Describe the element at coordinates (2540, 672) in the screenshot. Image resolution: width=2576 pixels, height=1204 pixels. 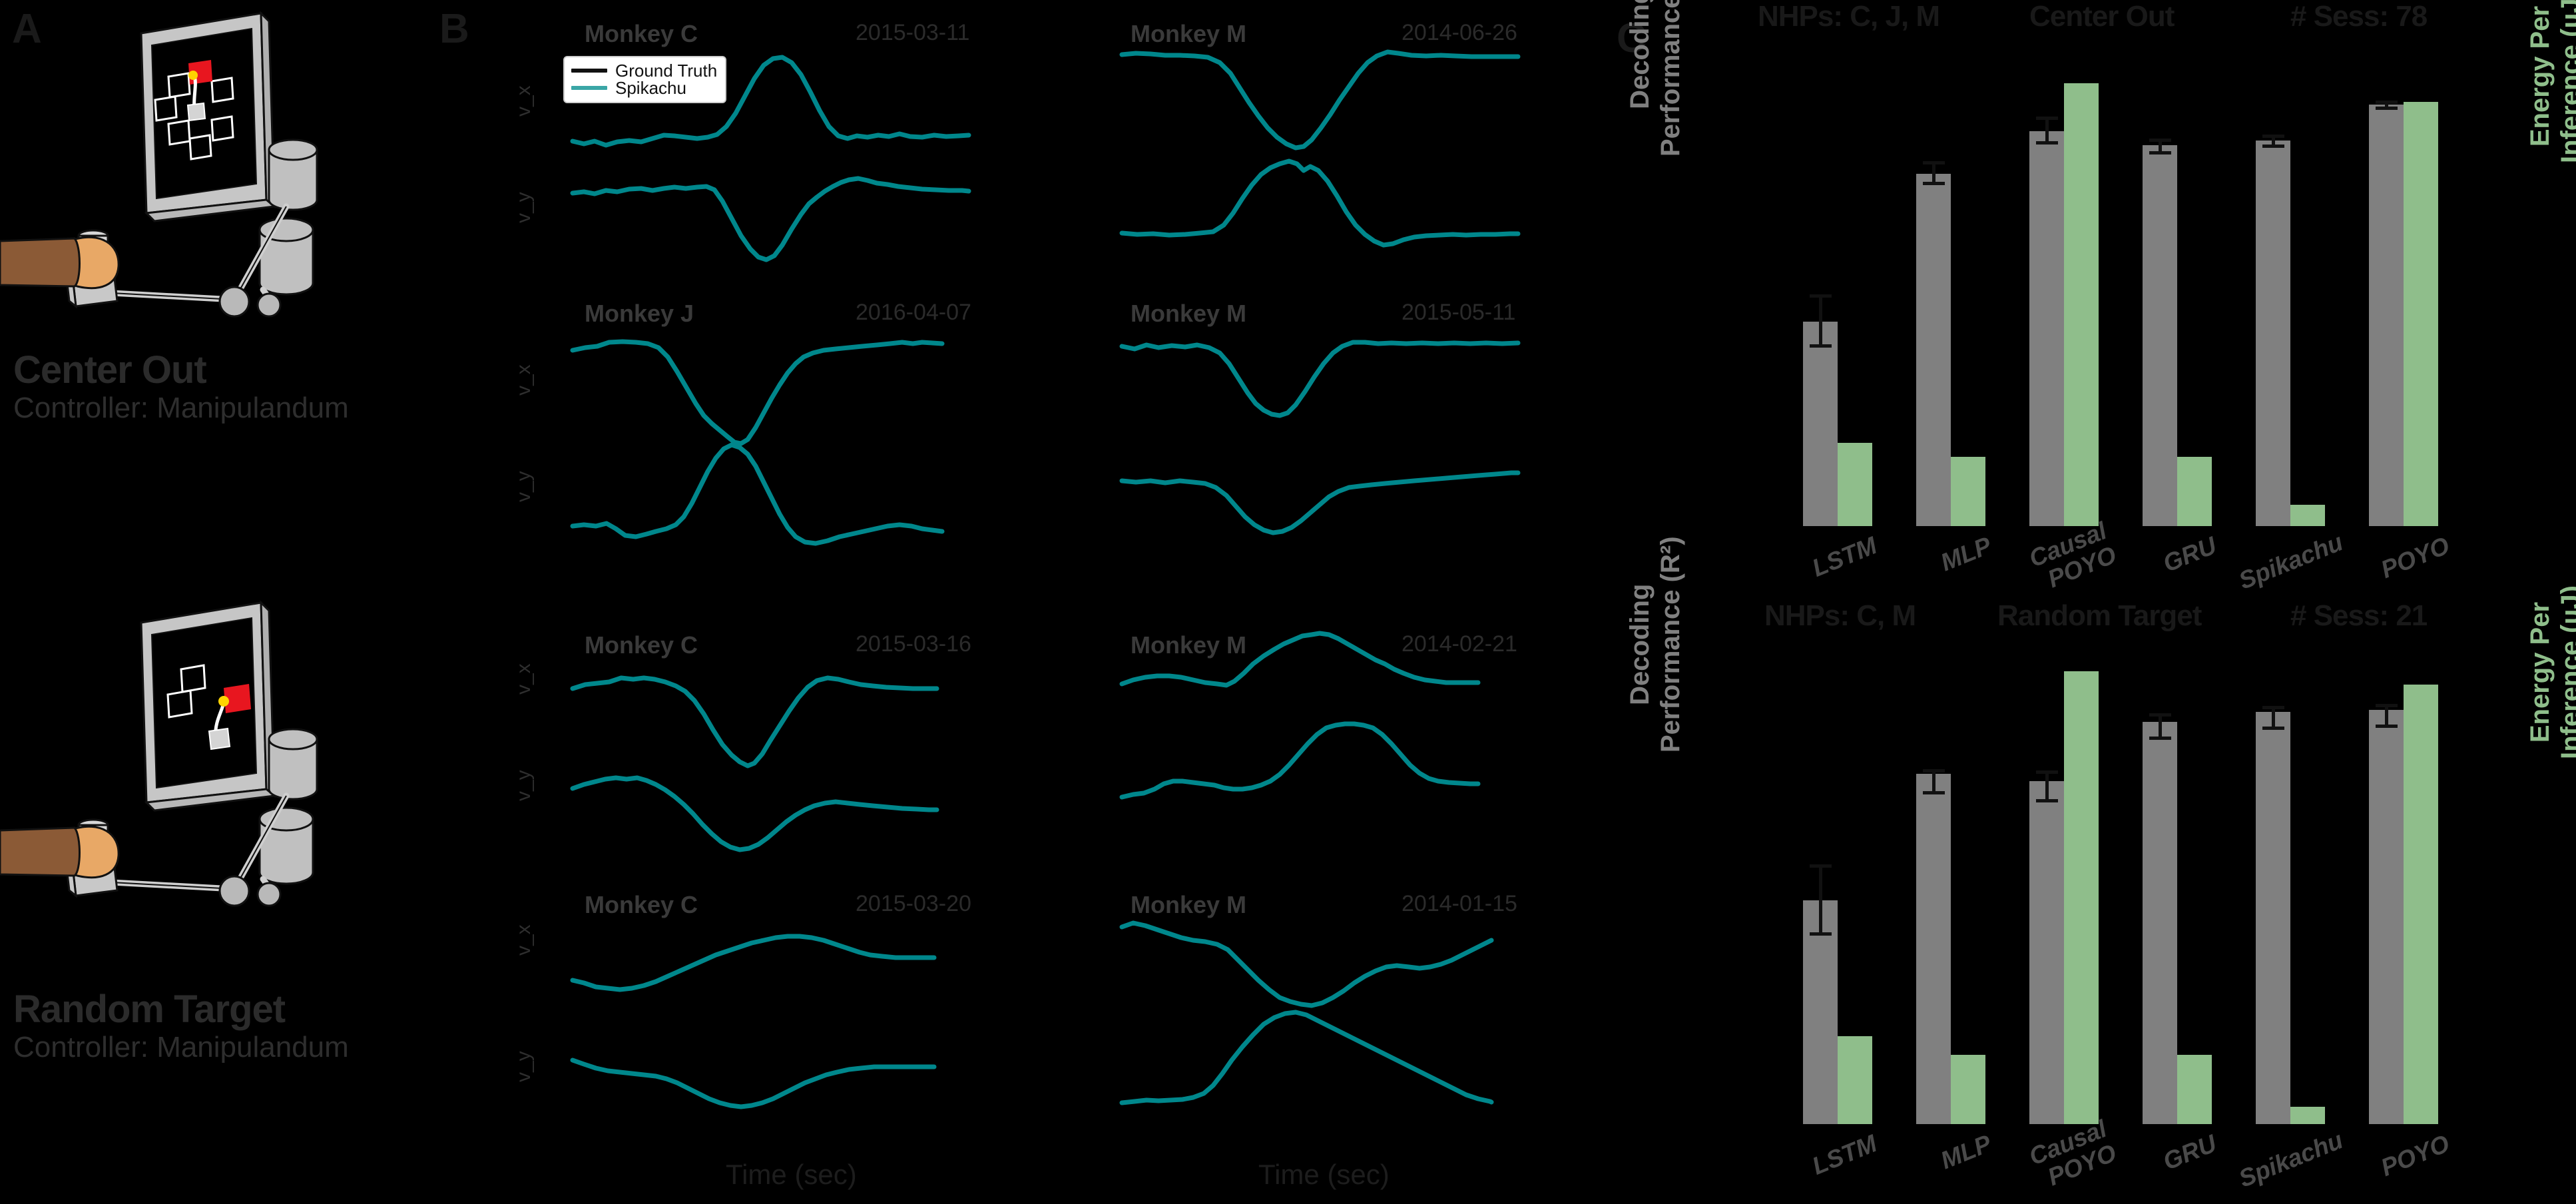
I see `chart2-ylabel-right-line1: Energy Per` at that location.